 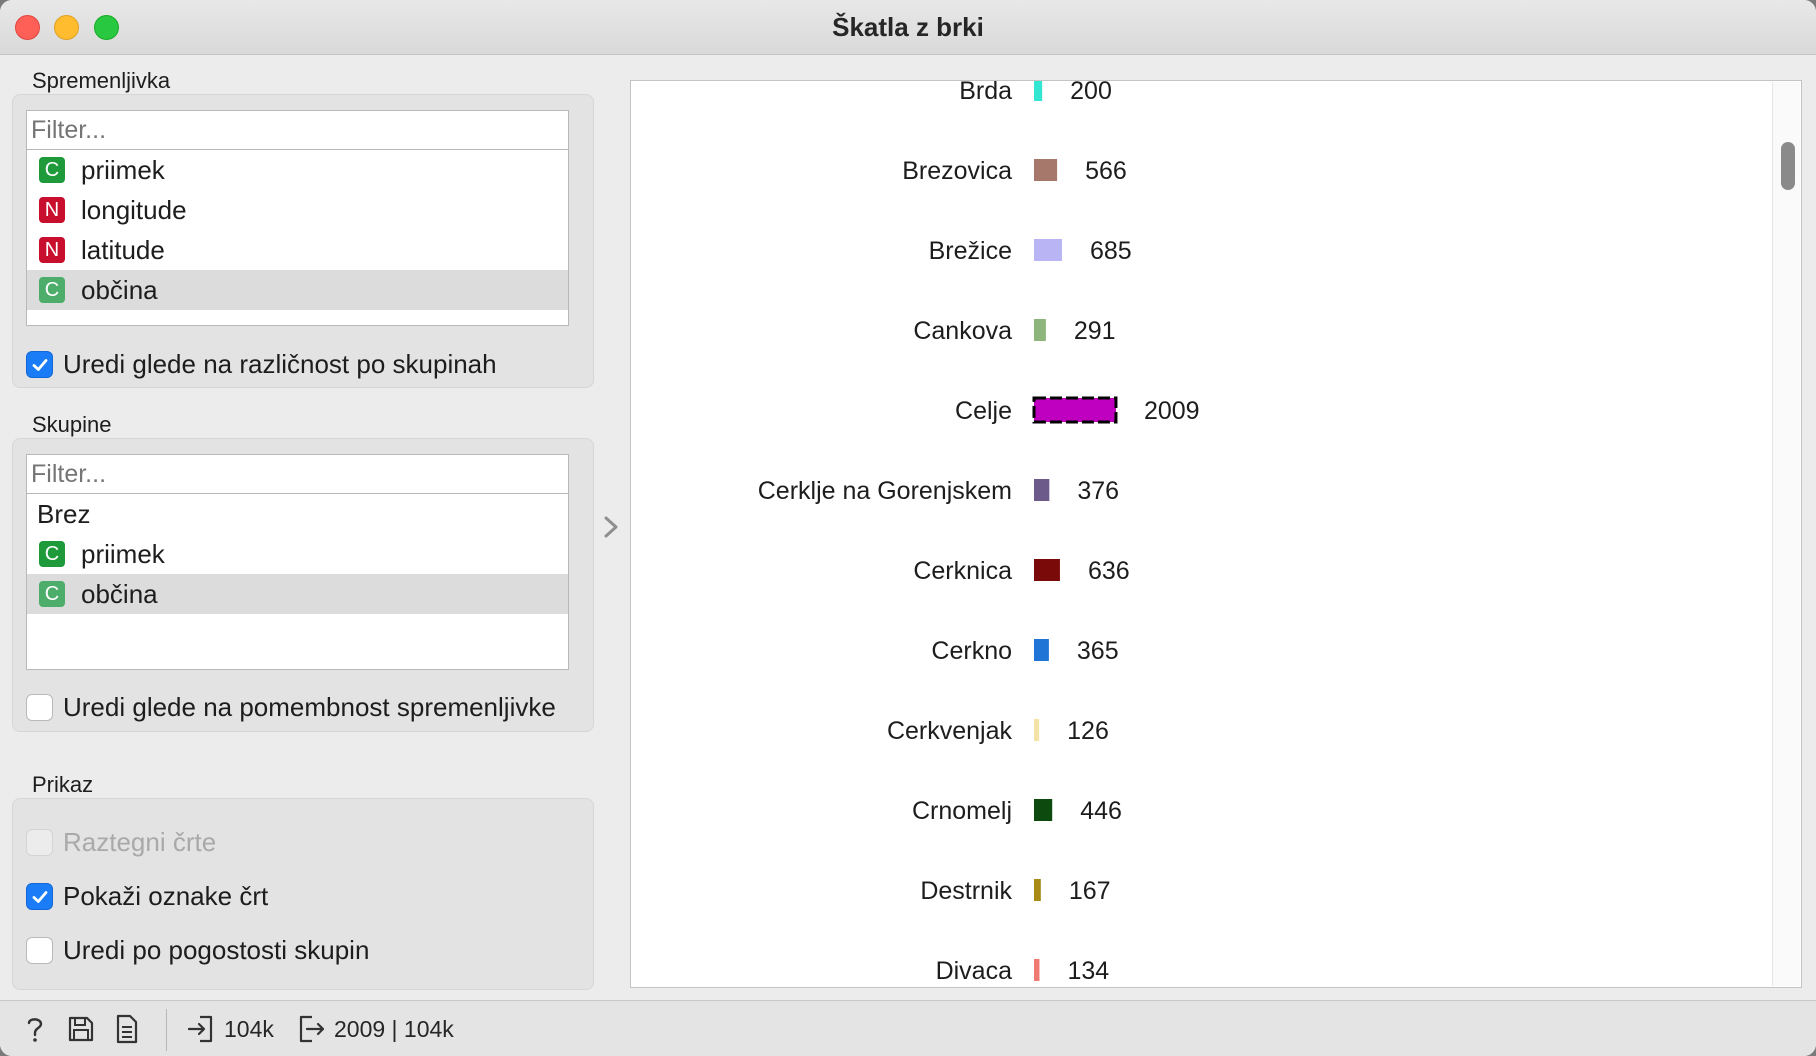 I want to click on category-label: Cankova, so click(x=962, y=331).